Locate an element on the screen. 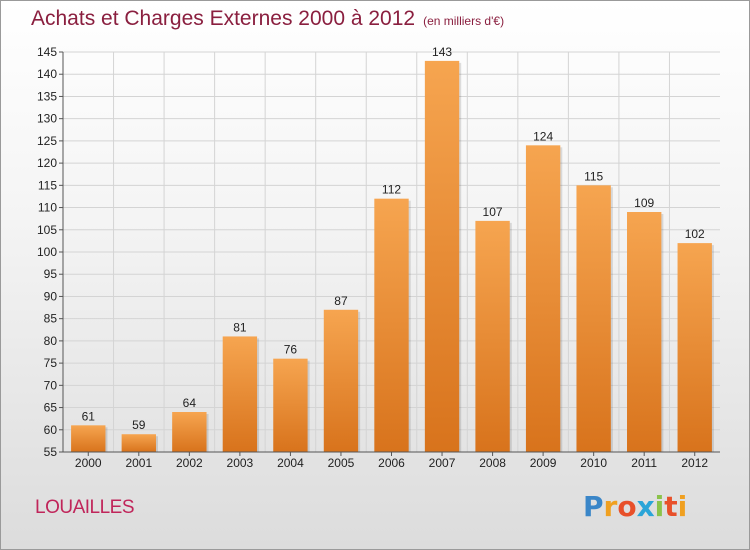 The height and width of the screenshot is (550, 750). x-tick-label: 2007 is located at coordinates (442, 463).